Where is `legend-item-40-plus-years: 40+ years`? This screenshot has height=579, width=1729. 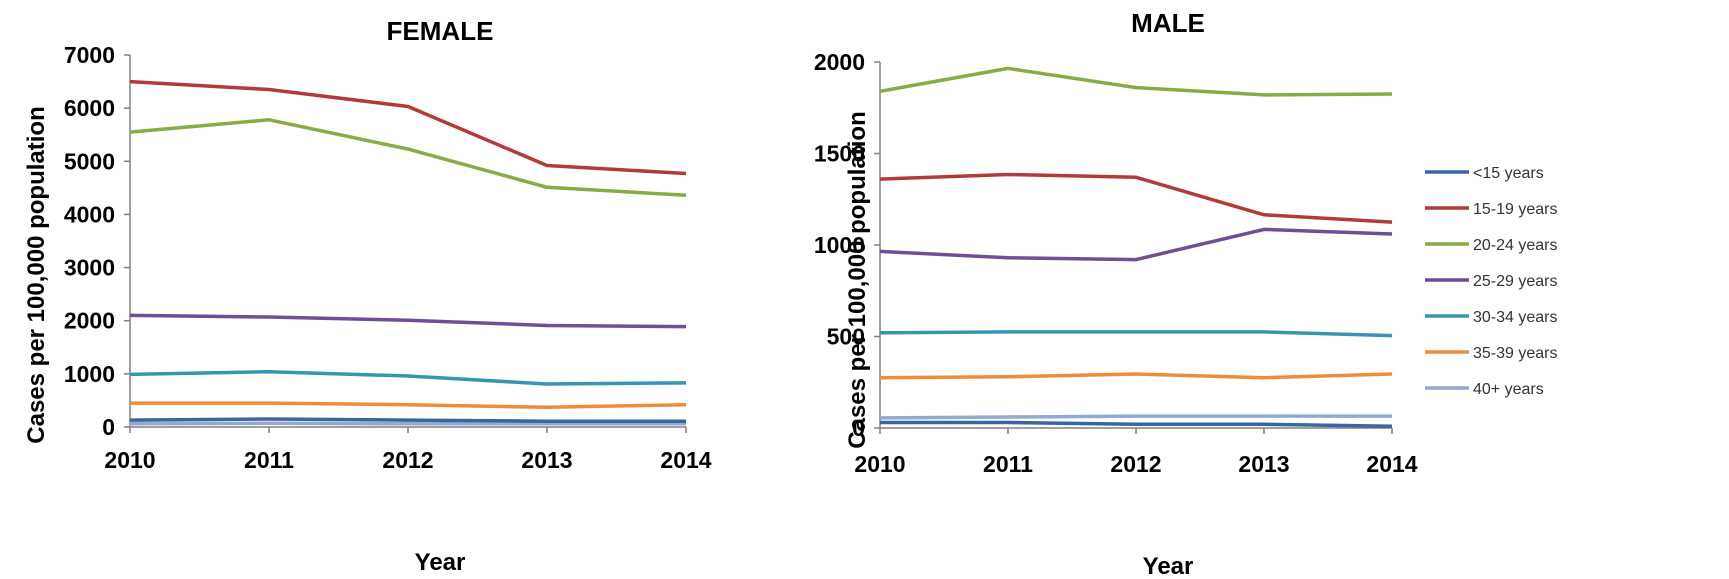 legend-item-40-plus-years: 40+ years is located at coordinates (1484, 389).